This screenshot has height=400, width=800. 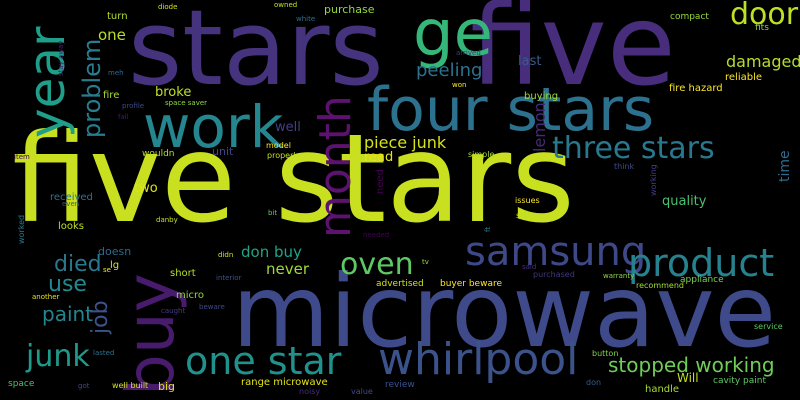 What do you see at coordinates (380, 181) in the screenshot?
I see `word-need: need` at bounding box center [380, 181].